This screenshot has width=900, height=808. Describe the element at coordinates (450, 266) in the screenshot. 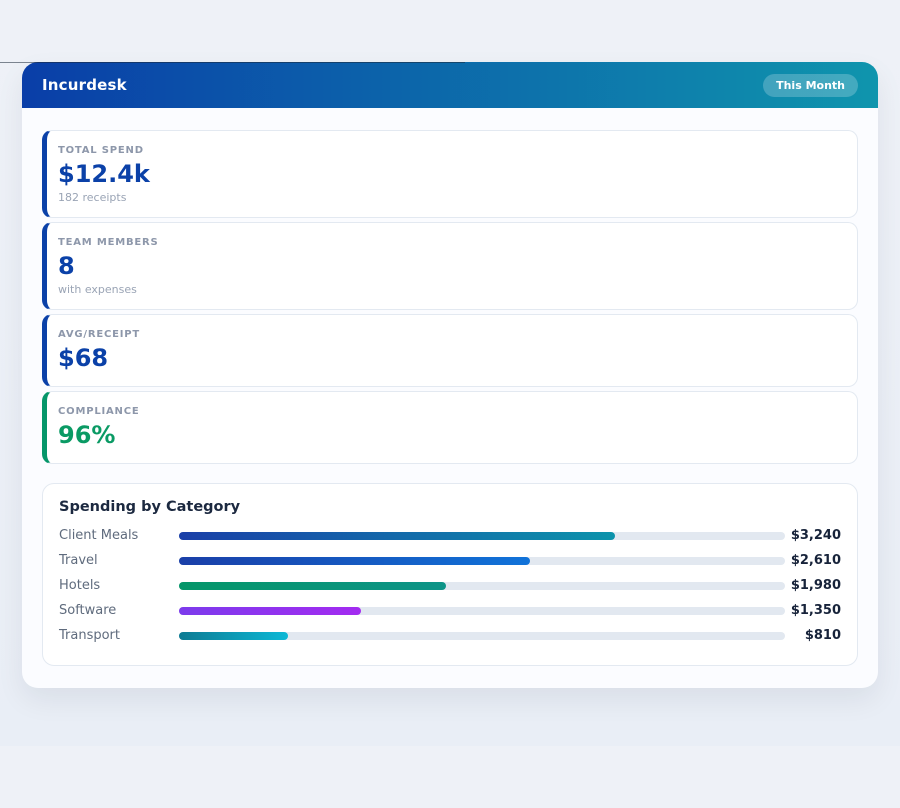

I see `stat-card-team-members: TEAM MEMBERS 8 with expenses` at that location.